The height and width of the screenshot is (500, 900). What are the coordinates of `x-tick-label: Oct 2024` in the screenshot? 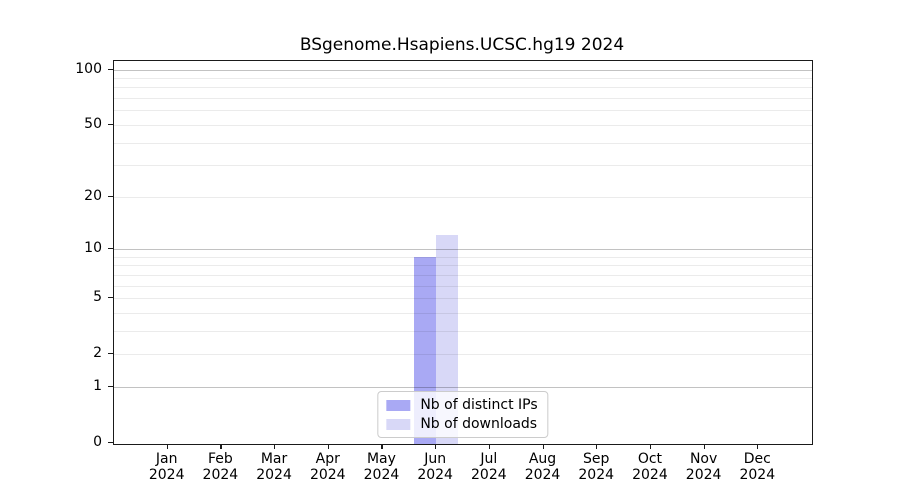 It's located at (650, 467).